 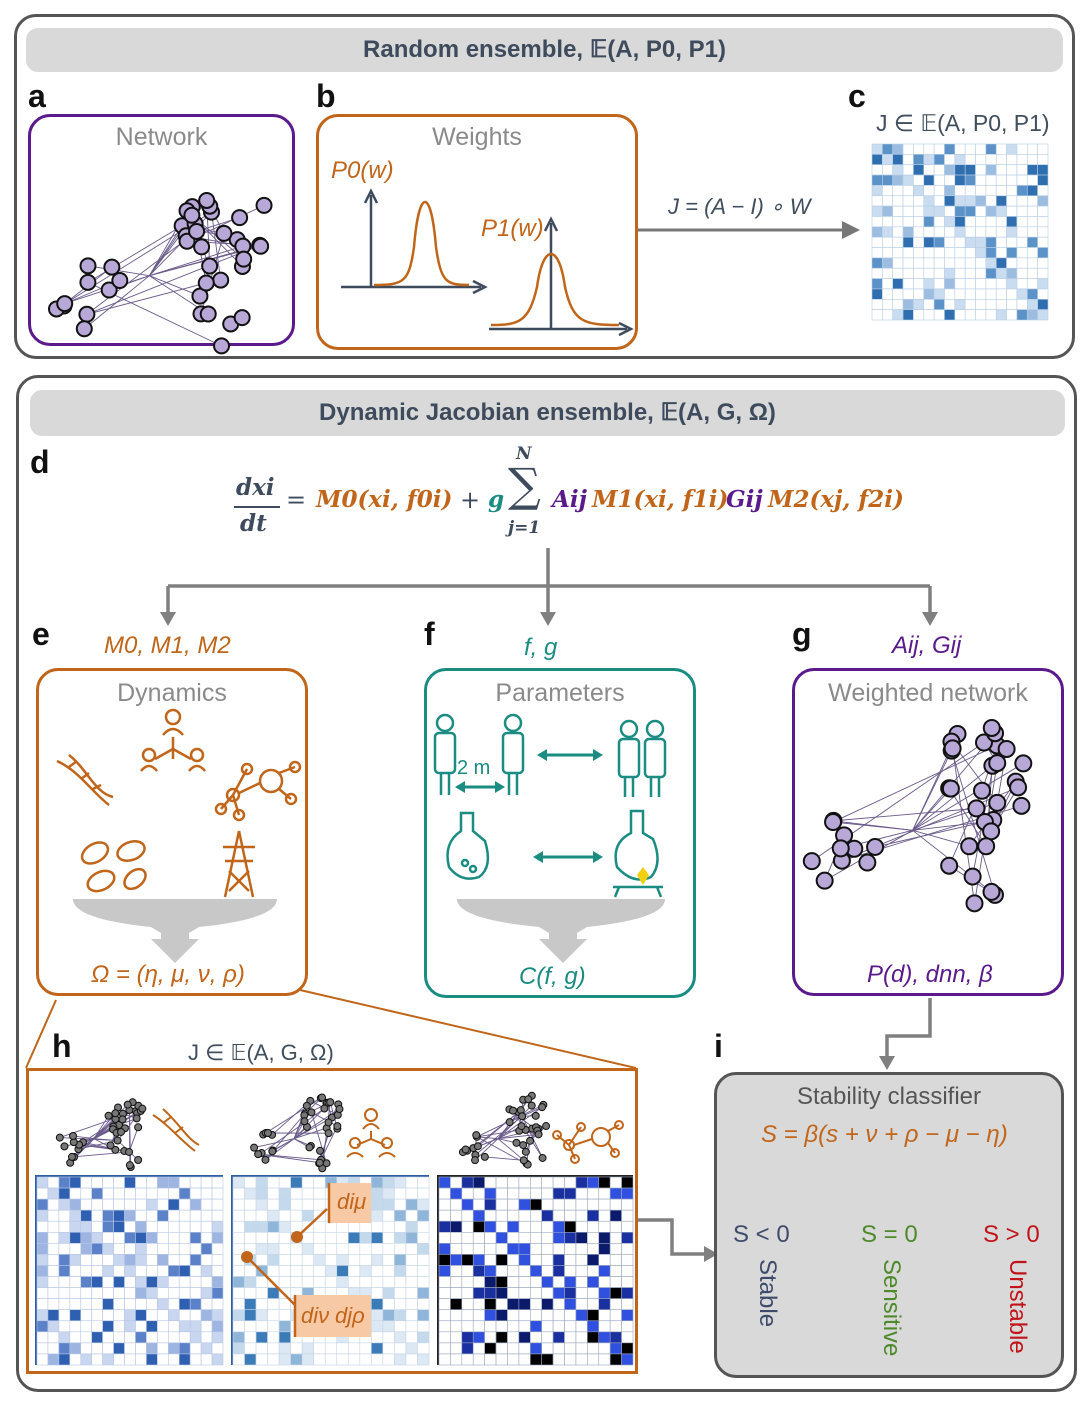 What do you see at coordinates (113, 866) in the screenshot?
I see `bacteria-icon` at bounding box center [113, 866].